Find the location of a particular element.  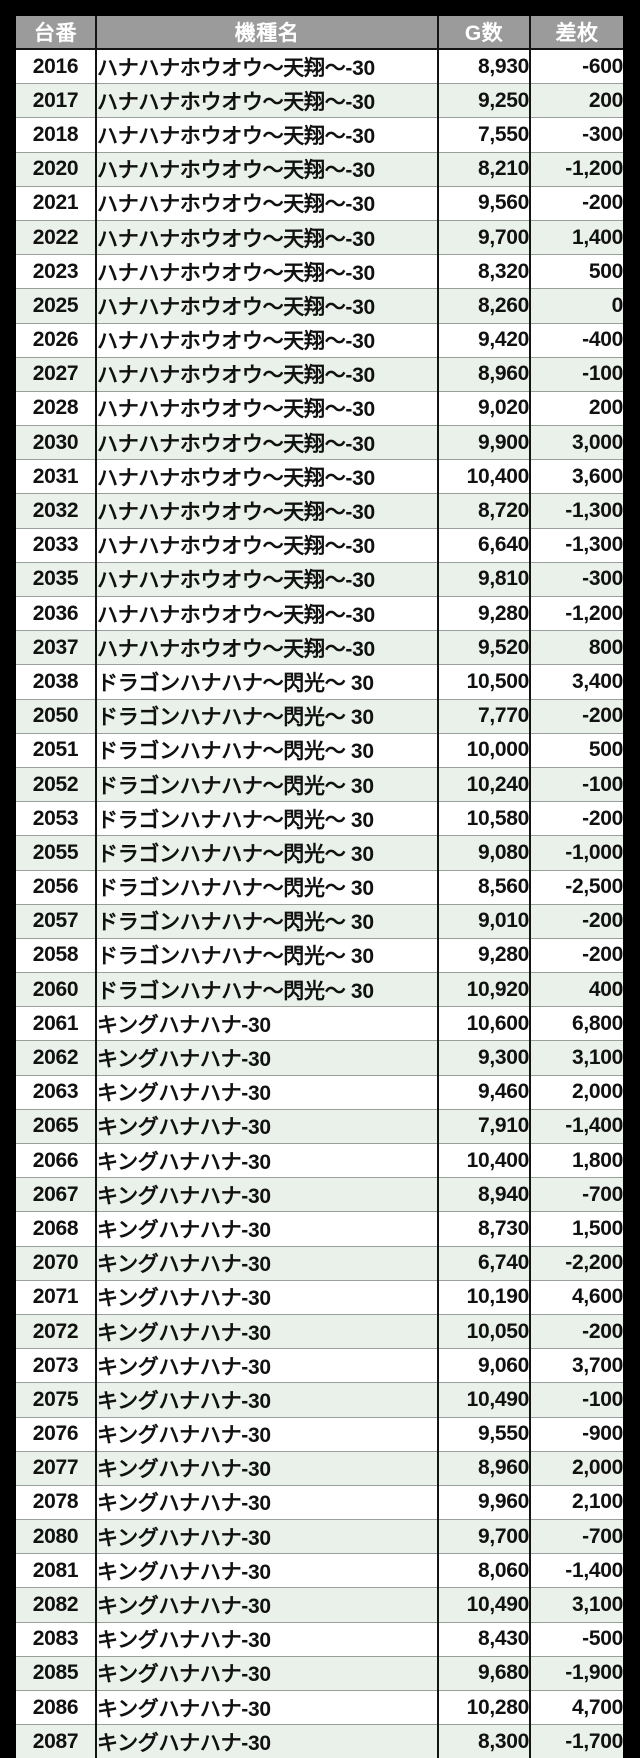

g-su-cell: 8,560 is located at coordinates (483, 887).